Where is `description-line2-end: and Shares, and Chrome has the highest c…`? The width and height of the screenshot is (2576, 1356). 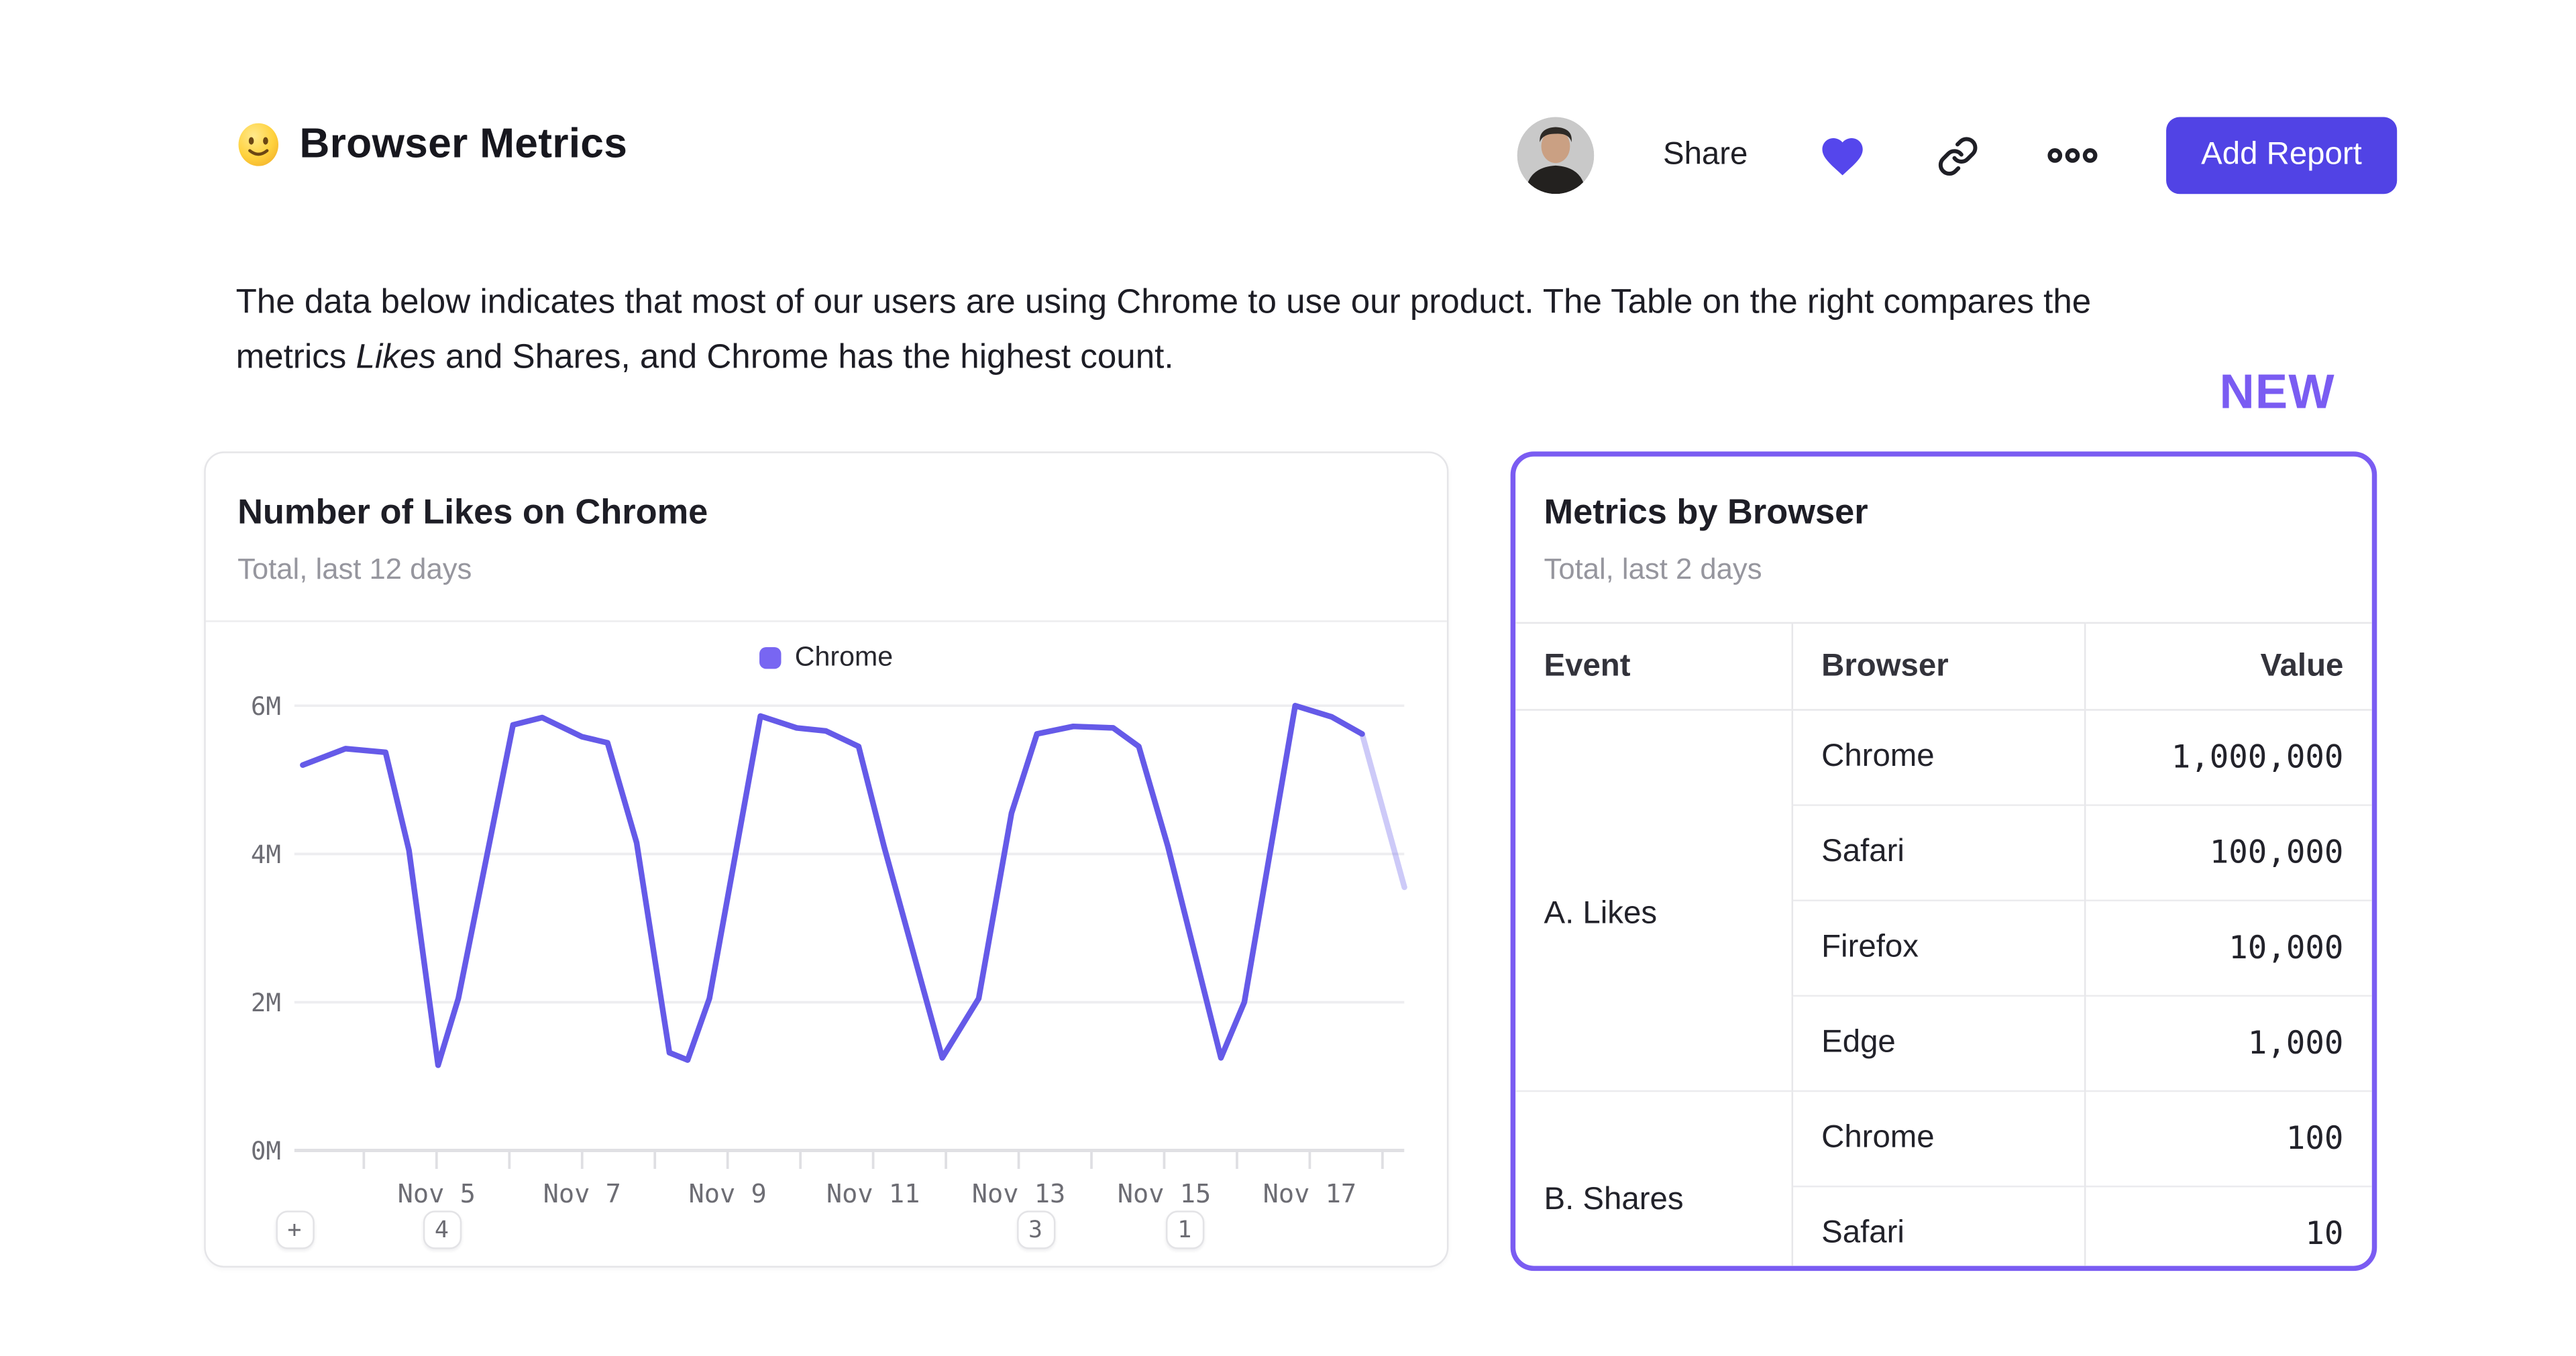 description-line2-end: and Shares, and Chrome has the highest c… is located at coordinates (804, 357).